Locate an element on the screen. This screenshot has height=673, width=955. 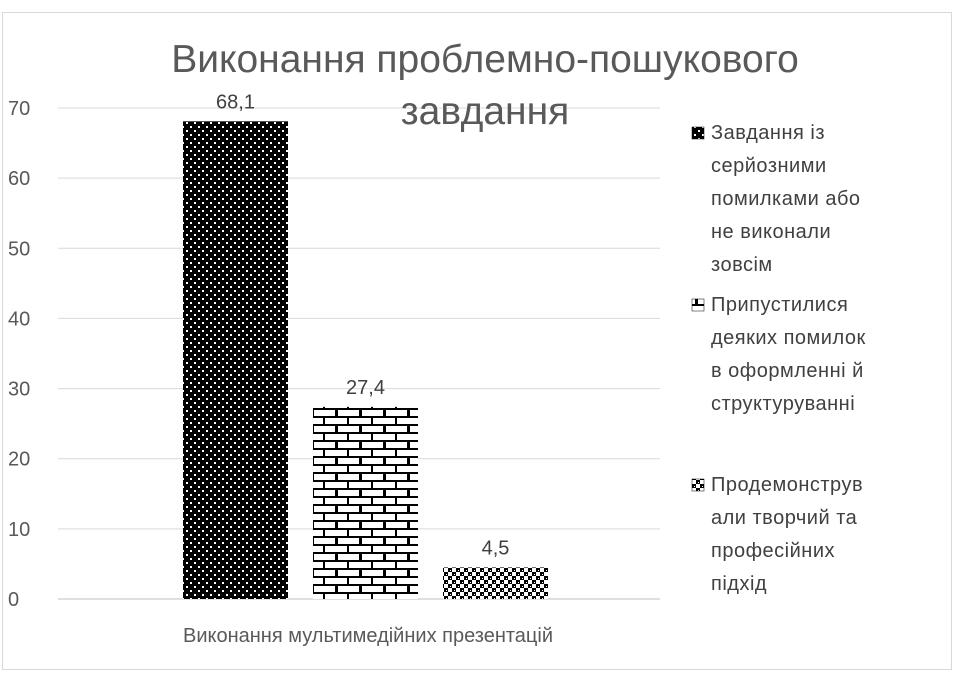
chart-title-line-1: Виконання проблемно-пошукового is located at coordinates (485, 59).